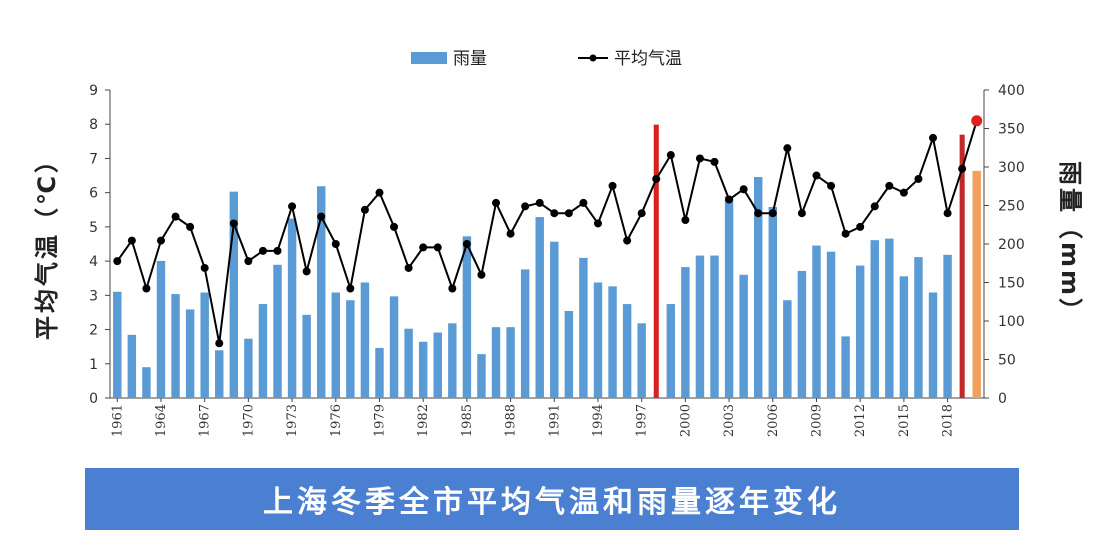 The height and width of the screenshot is (547, 1117). I want to click on x-tick-label: 1997, so click(642, 420).